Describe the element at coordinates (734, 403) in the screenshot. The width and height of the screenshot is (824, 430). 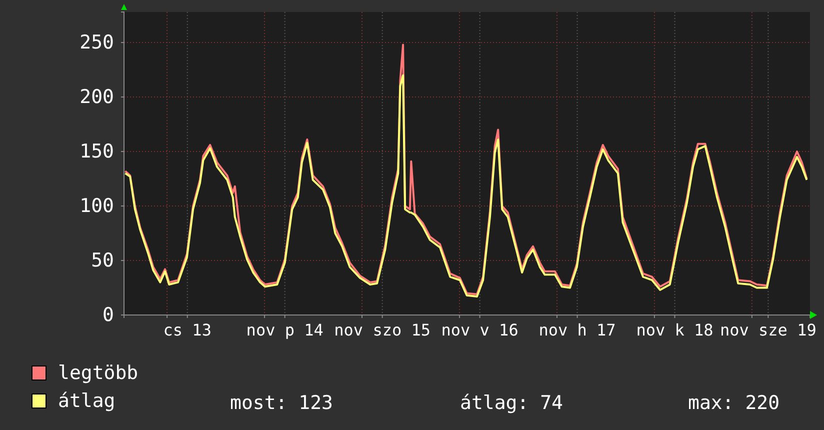
I see `text: max: 220` at that location.